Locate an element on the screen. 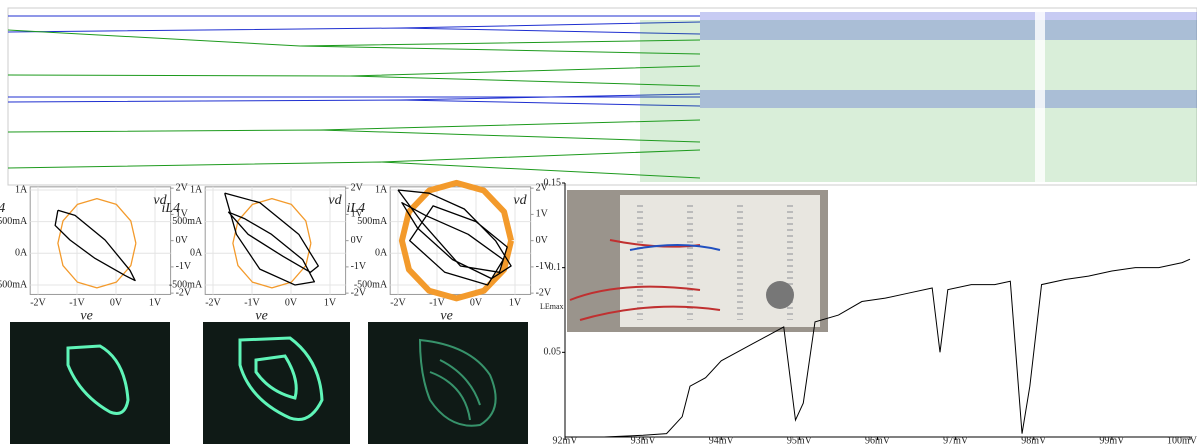 Image resolution: width=1197 pixels, height=447 pixels. x-tick-label: 100mV is located at coordinates (1182, 440).